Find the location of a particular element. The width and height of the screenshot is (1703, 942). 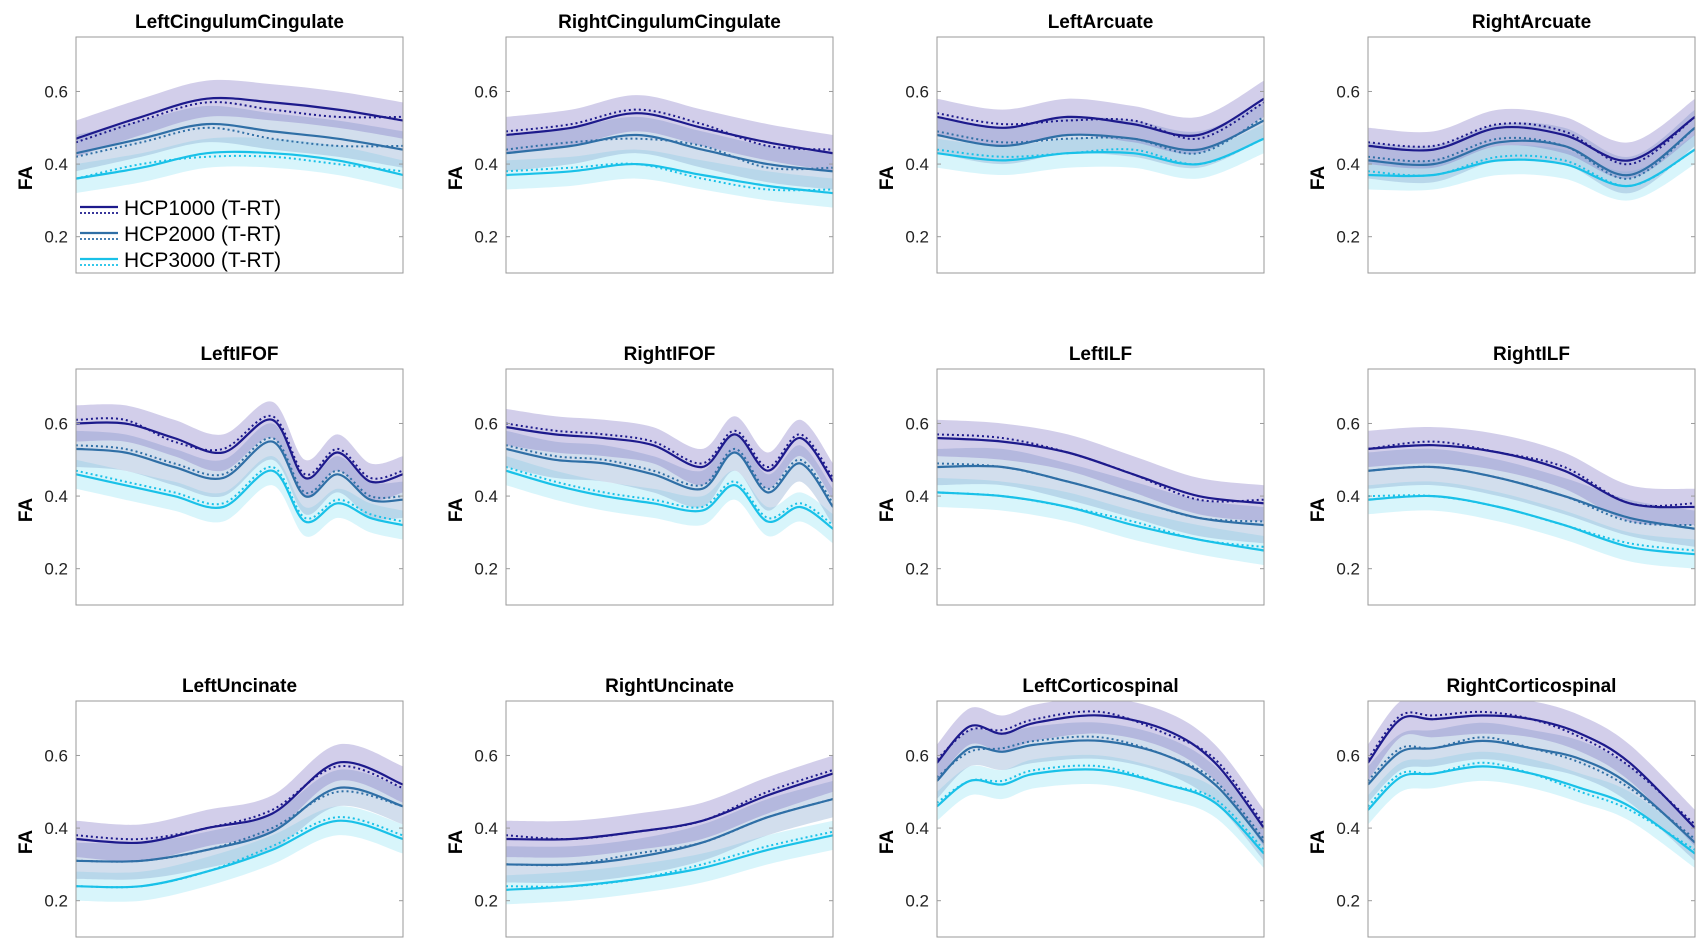

panel-RightILF: 0.2 0.4 0.6 RightILF FA is located at coordinates (1502, 475).